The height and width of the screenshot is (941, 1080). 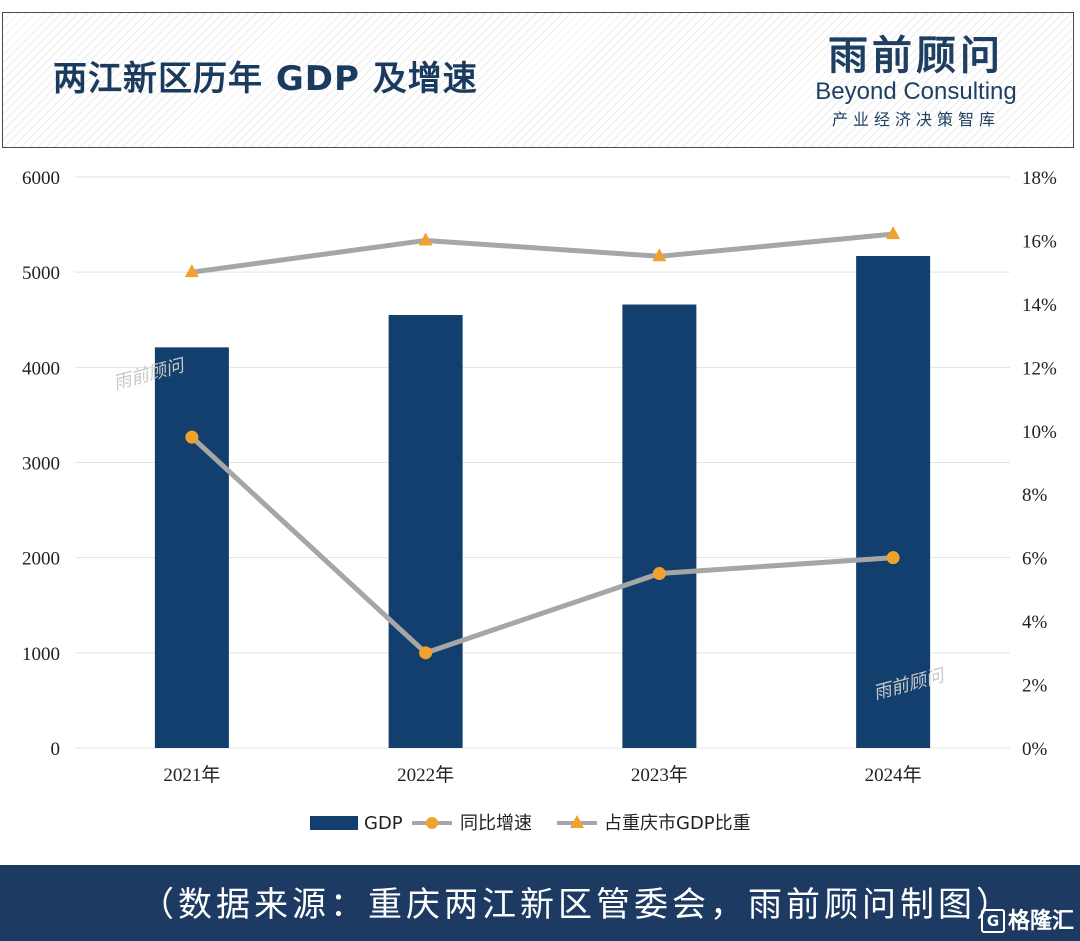 What do you see at coordinates (1040, 921) in the screenshot?
I see `gelonghui-label: 格隆汇` at bounding box center [1040, 921].